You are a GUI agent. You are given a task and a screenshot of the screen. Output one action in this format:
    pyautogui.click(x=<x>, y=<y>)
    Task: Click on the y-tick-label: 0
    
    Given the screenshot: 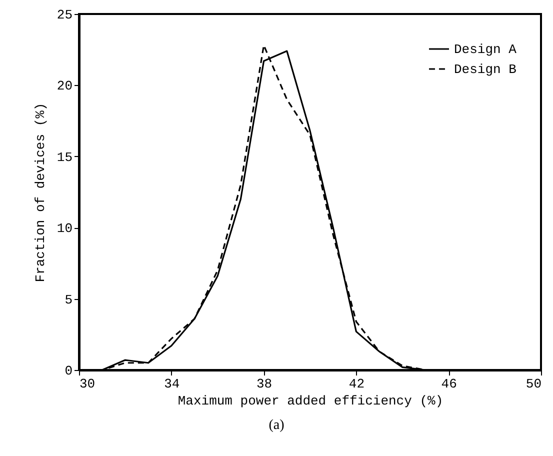 What is the action you would take?
    pyautogui.click(x=68, y=371)
    